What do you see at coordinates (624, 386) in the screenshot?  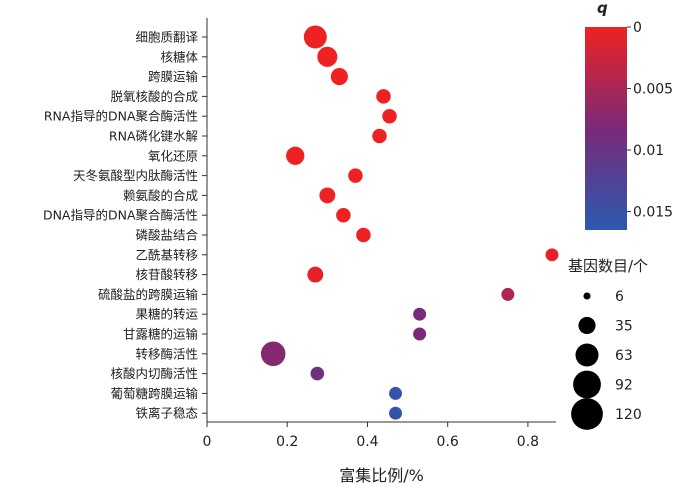 I see `size-legend-label: 92` at bounding box center [624, 386].